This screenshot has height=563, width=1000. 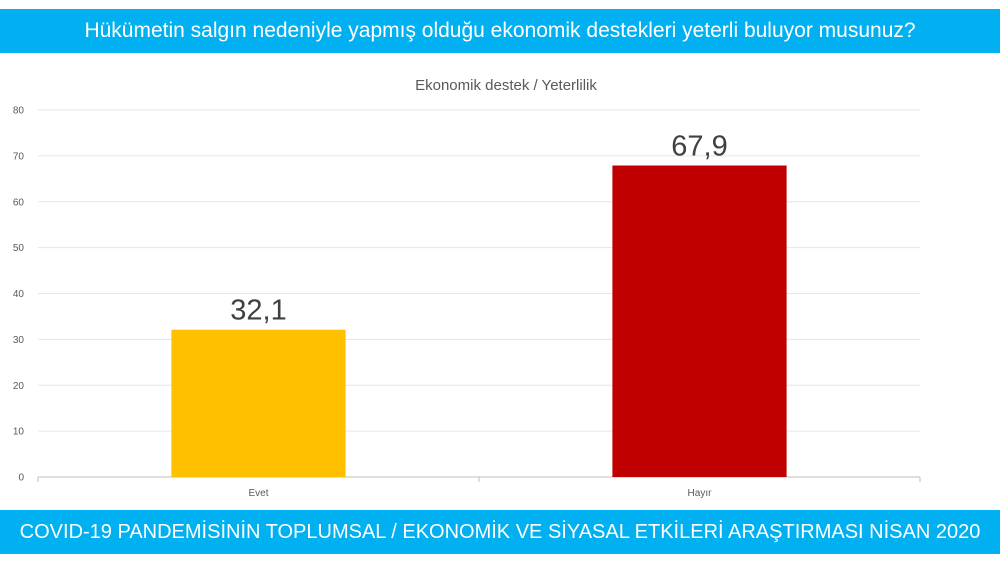 I want to click on chart-title: Ekonomik destek / Yeterlilik, so click(x=506, y=85).